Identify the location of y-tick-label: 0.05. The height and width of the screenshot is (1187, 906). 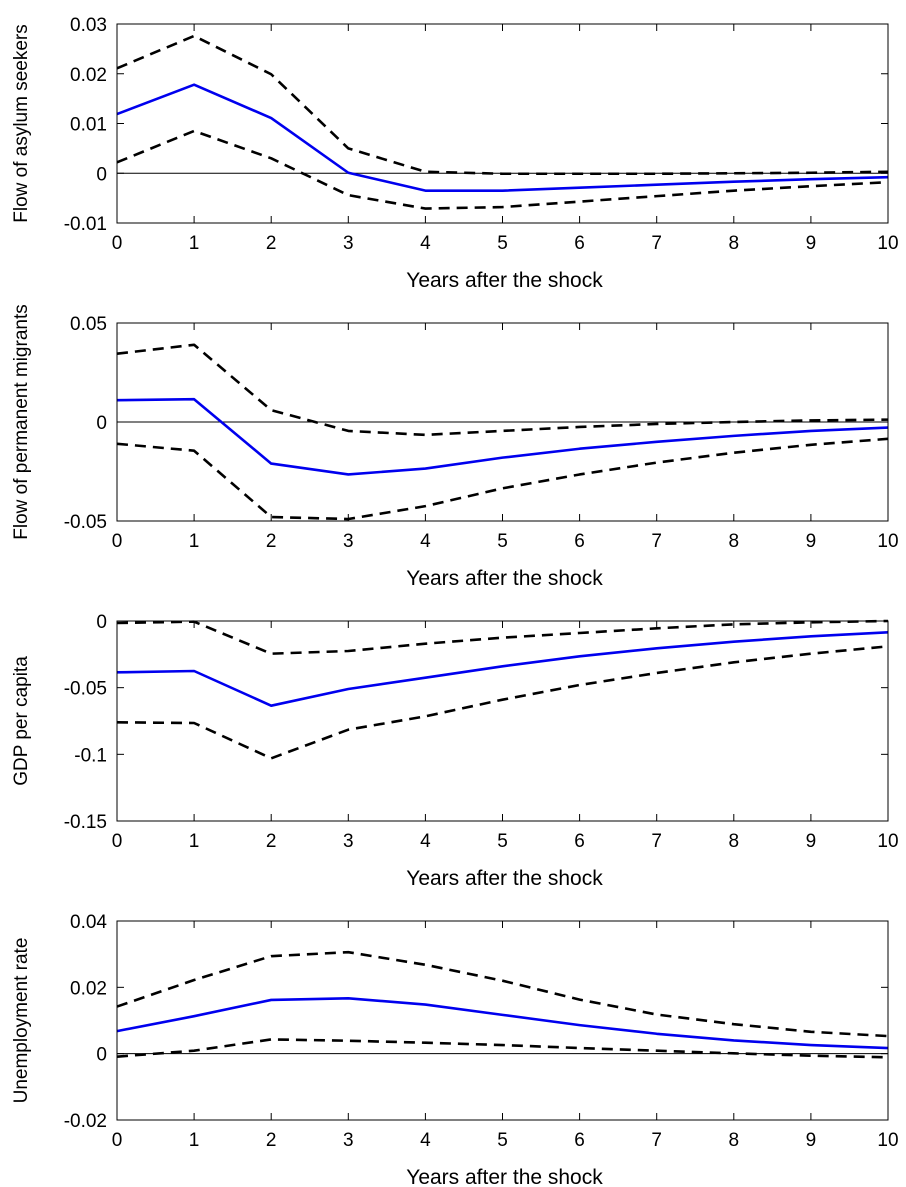
(88, 324).